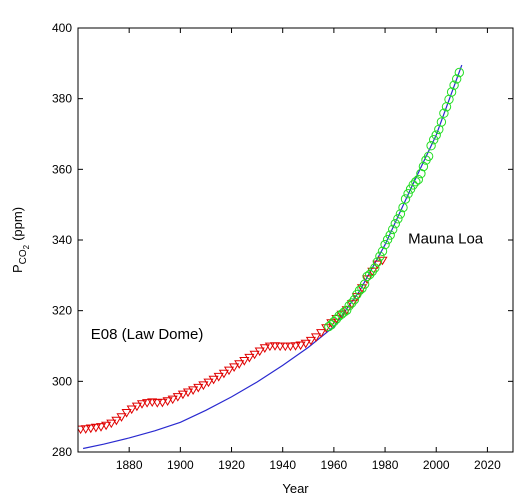 The height and width of the screenshot is (500, 530). Describe the element at coordinates (17, 268) in the screenshot. I see `y-axis-label-main: P` at that location.